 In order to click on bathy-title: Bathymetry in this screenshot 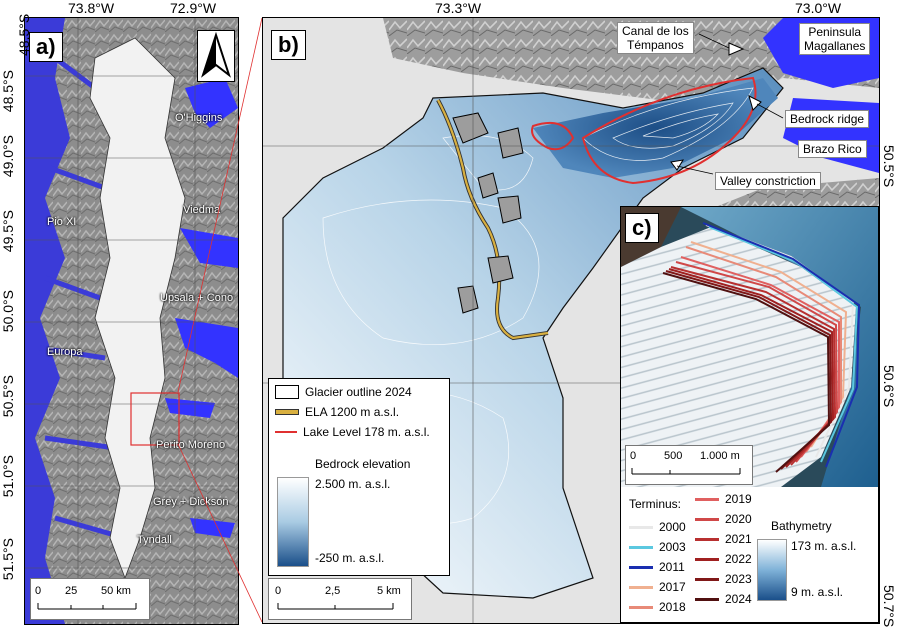, I will do `click(801, 526)`.